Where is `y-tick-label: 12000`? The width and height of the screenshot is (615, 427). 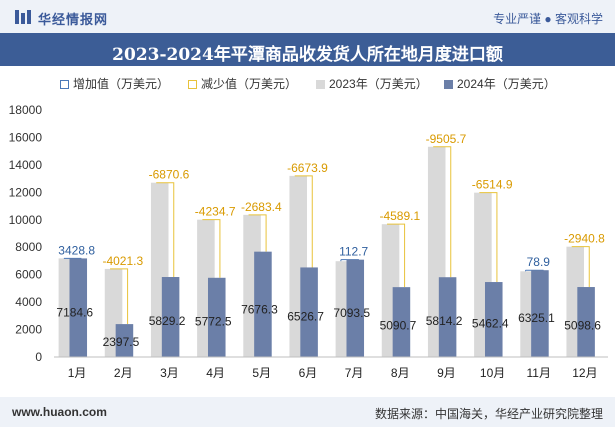
y-tick-label: 12000 is located at coordinates (26, 192).